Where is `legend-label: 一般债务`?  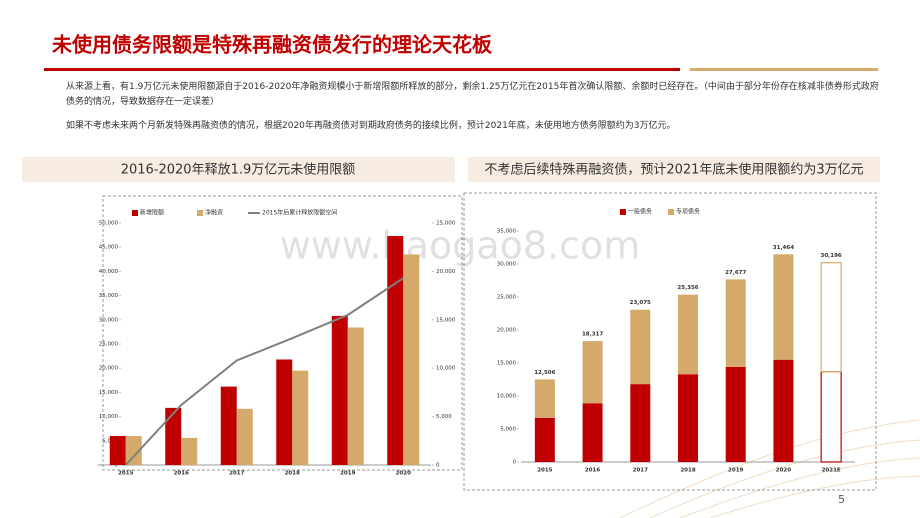 legend-label: 一般债务 is located at coordinates (640, 212).